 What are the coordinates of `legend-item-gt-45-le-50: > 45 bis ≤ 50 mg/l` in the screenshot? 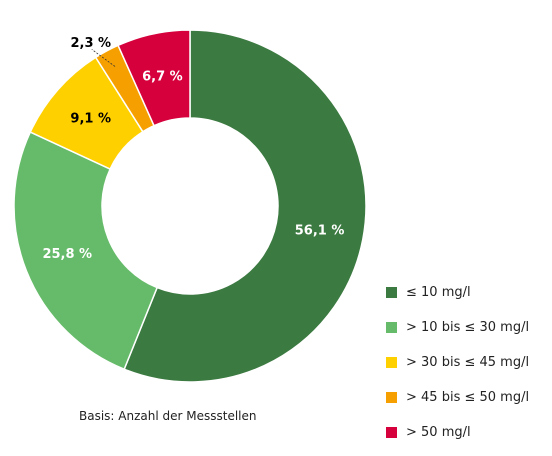 It's located at (469, 397).